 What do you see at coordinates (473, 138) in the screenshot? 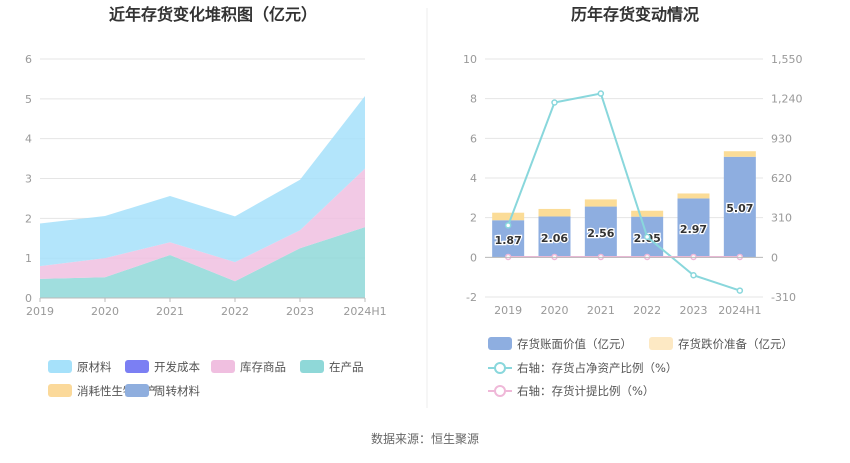
I see `right-left-y-tick-label: 6` at bounding box center [473, 138].